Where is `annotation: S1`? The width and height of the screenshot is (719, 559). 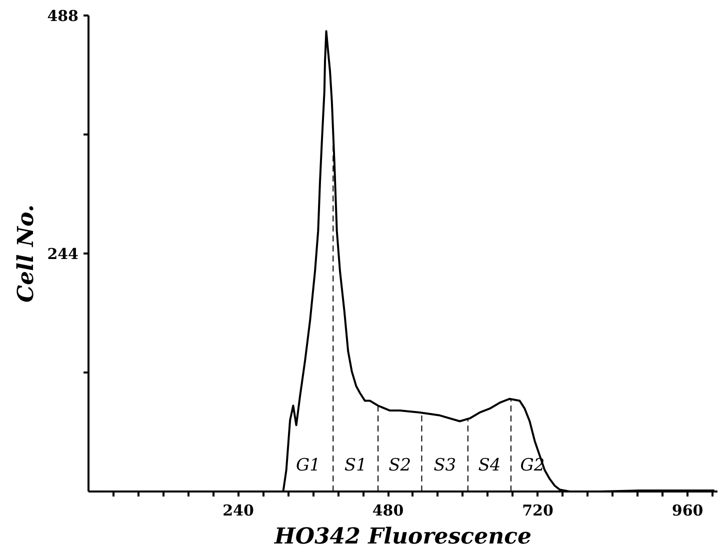
annotation: S1 is located at coordinates (355, 465).